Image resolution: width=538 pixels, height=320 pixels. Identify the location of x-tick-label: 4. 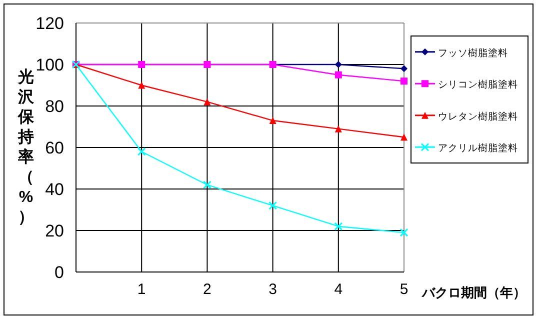
(338, 289).